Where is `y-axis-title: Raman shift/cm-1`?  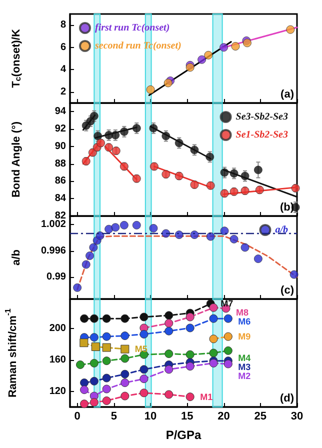
y-axis-title: Raman shift/cm-1 is located at coordinates (11, 353).